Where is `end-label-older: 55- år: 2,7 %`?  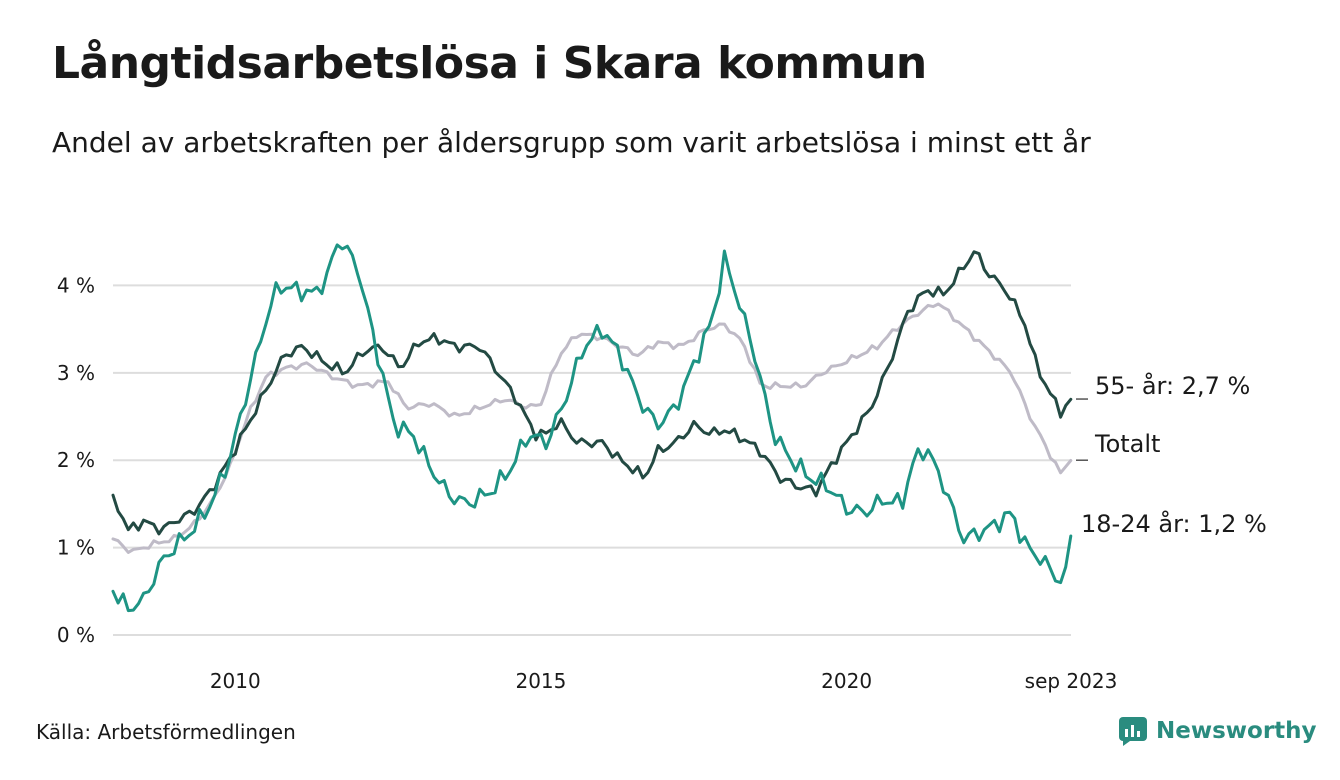
end-label-older: 55- år: 2,7 % is located at coordinates (1172, 385).